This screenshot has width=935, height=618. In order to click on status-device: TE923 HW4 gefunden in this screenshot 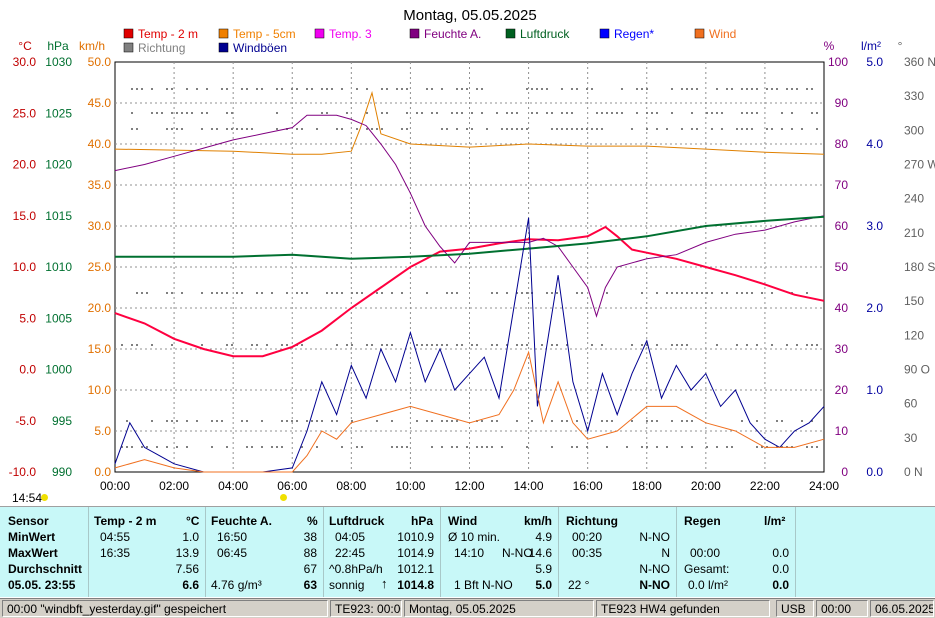, I will do `click(683, 608)`.